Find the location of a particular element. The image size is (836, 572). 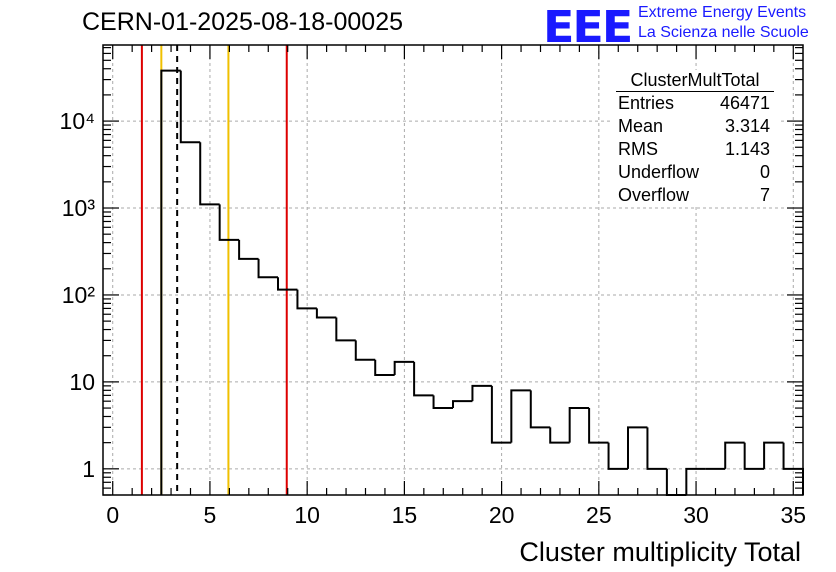

stats-value: 46471 is located at coordinates (744, 103).